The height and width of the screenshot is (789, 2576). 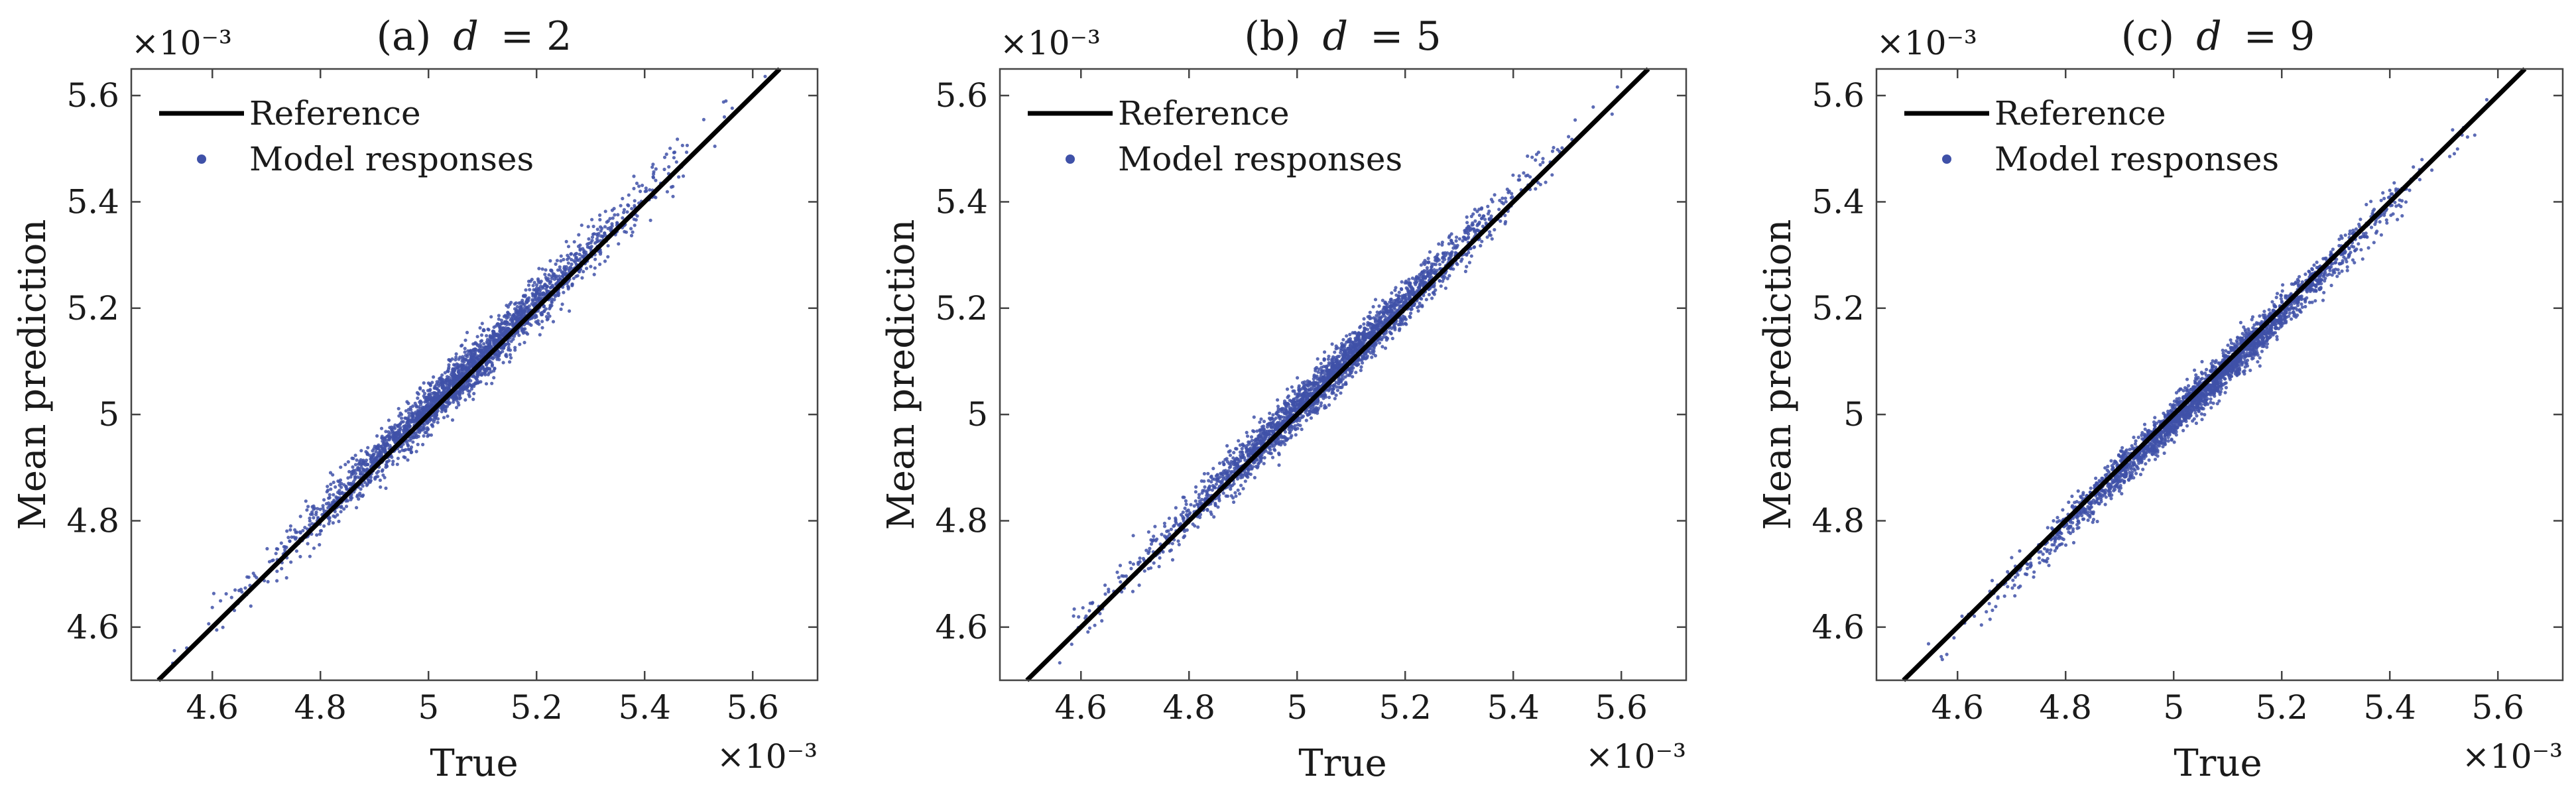 What do you see at coordinates (92, 520) in the screenshot?
I see `y-tick-label: 4.8` at bounding box center [92, 520].